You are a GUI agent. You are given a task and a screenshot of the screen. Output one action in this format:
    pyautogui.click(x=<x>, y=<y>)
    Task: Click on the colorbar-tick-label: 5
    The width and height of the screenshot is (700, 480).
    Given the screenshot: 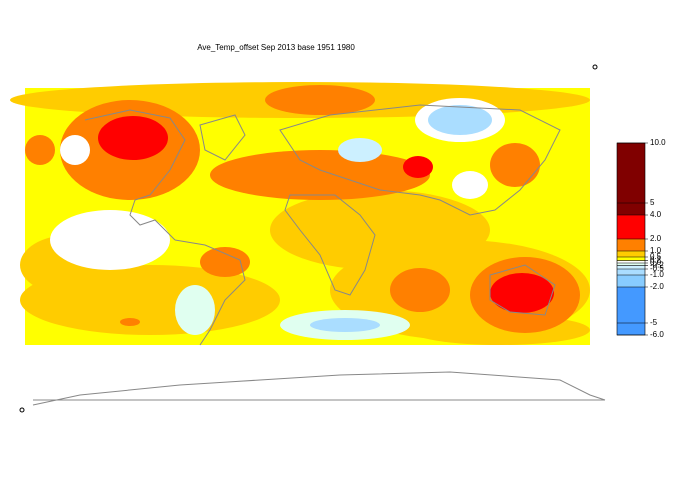 What is the action you would take?
    pyautogui.click(x=652, y=202)
    